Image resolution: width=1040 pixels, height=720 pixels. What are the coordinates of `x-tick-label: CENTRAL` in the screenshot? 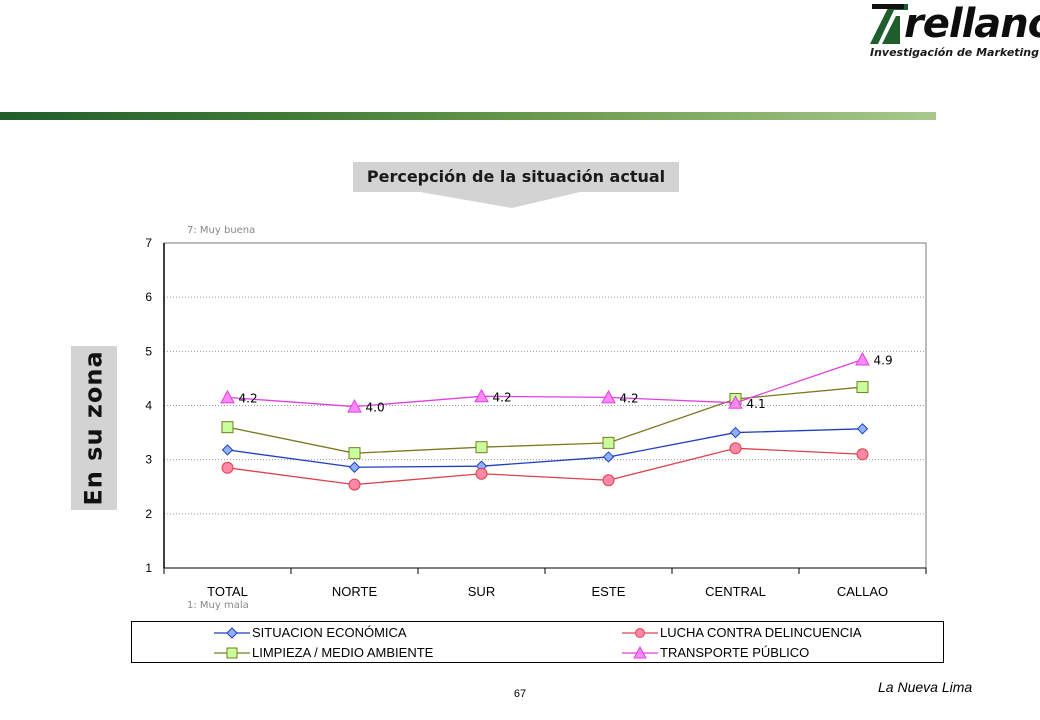 It's located at (735, 591).